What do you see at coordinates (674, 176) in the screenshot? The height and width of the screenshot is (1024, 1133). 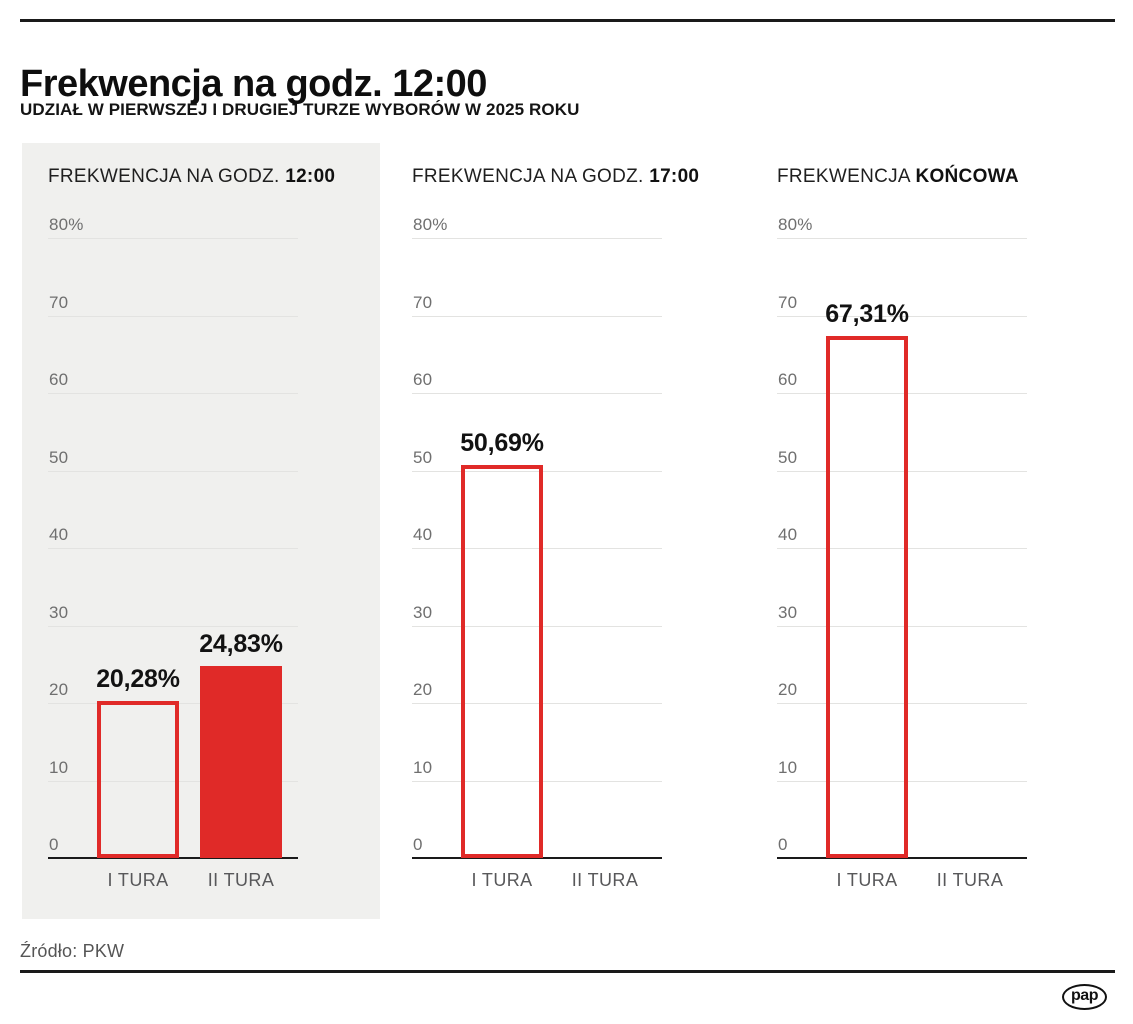 I see `chart-2-title-bold: 17:00` at bounding box center [674, 176].